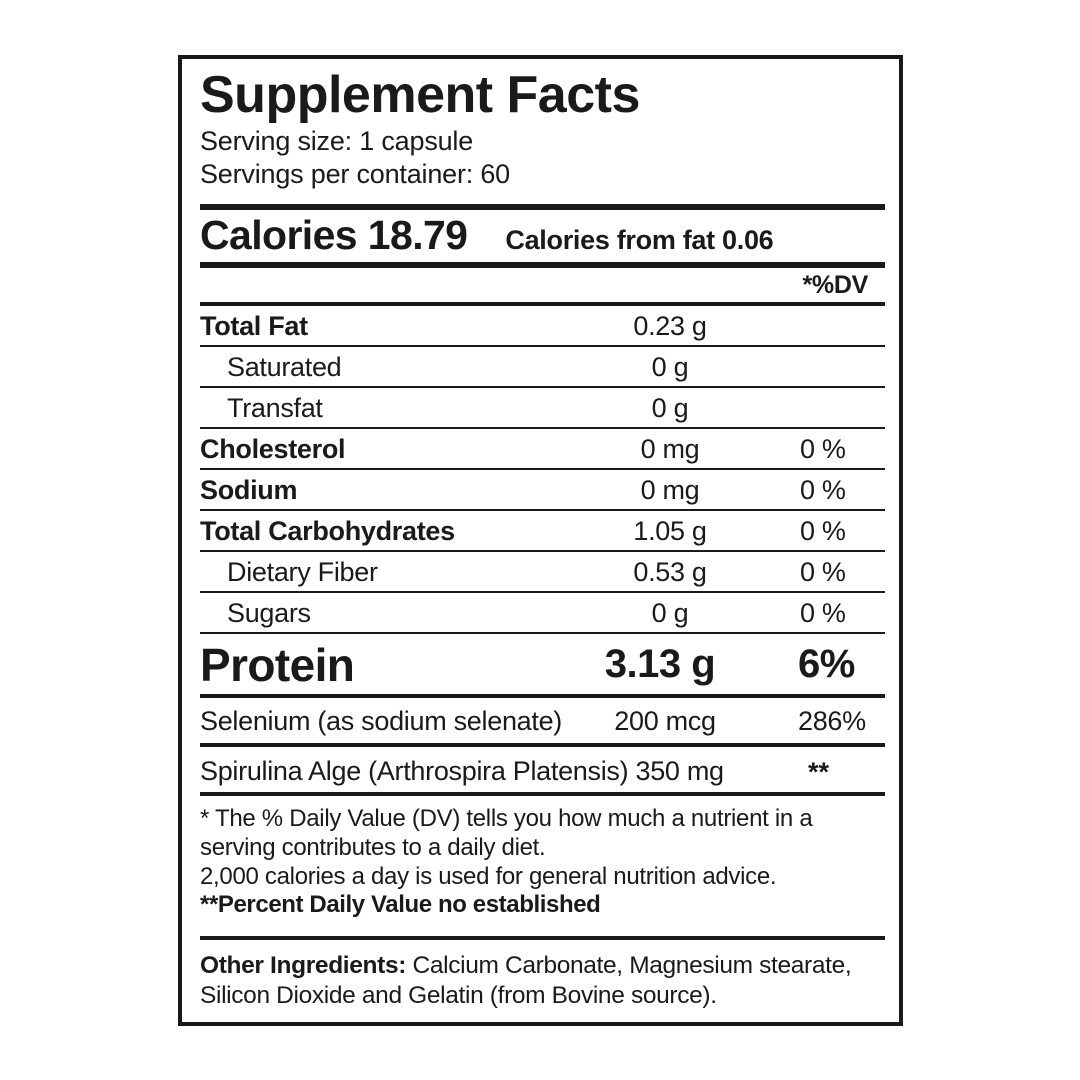  What do you see at coordinates (381, 721) in the screenshot?
I see `selenium-name: Selenium (as sodium selenate)` at bounding box center [381, 721].